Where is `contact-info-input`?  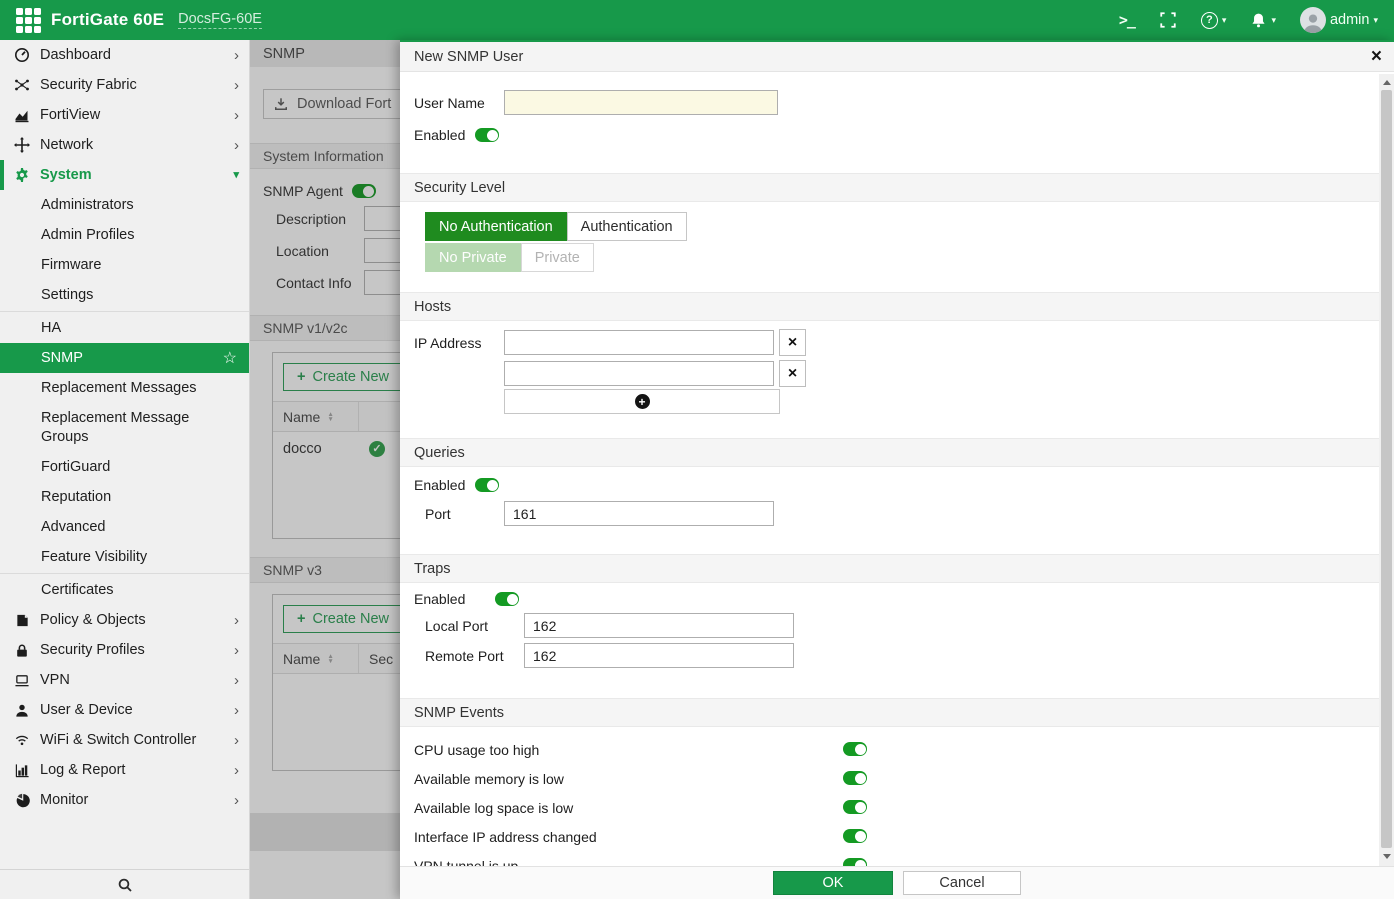 contact-info-input is located at coordinates (382, 282).